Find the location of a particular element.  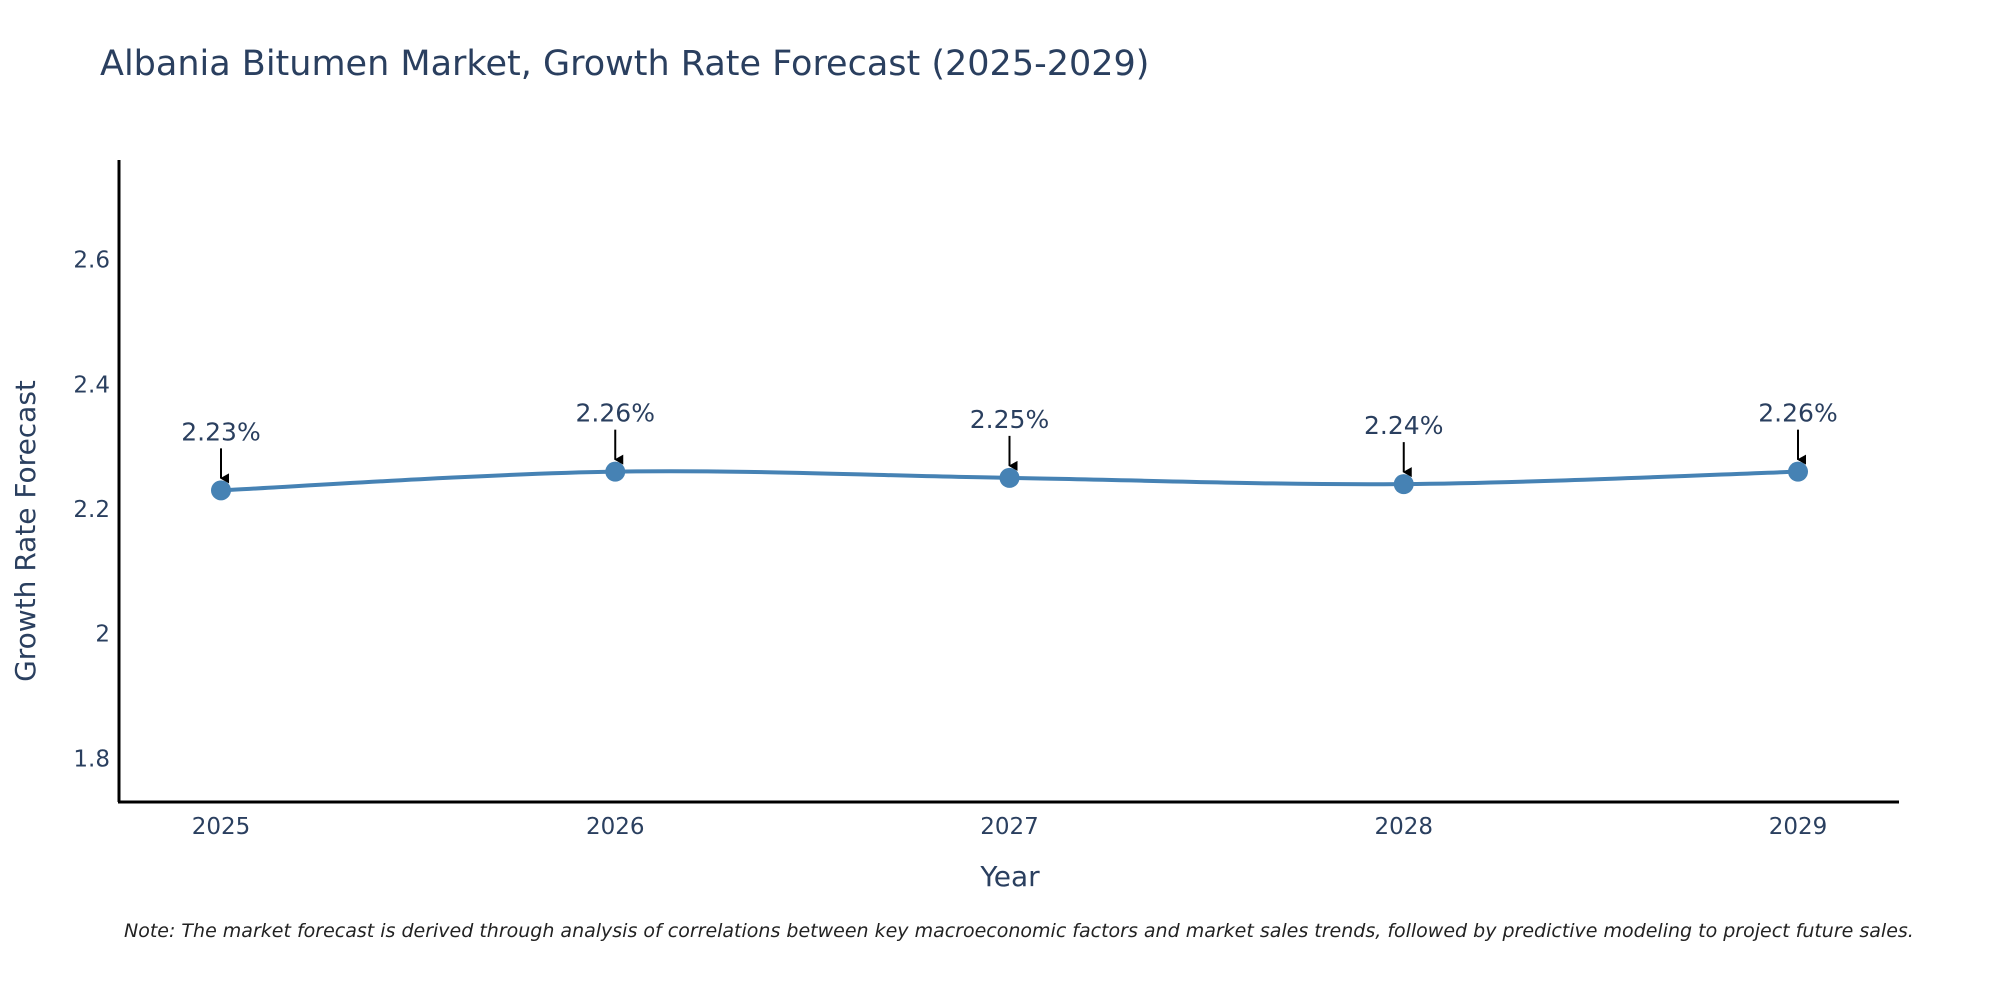

x-tick-label: 2027 is located at coordinates (1009, 827).